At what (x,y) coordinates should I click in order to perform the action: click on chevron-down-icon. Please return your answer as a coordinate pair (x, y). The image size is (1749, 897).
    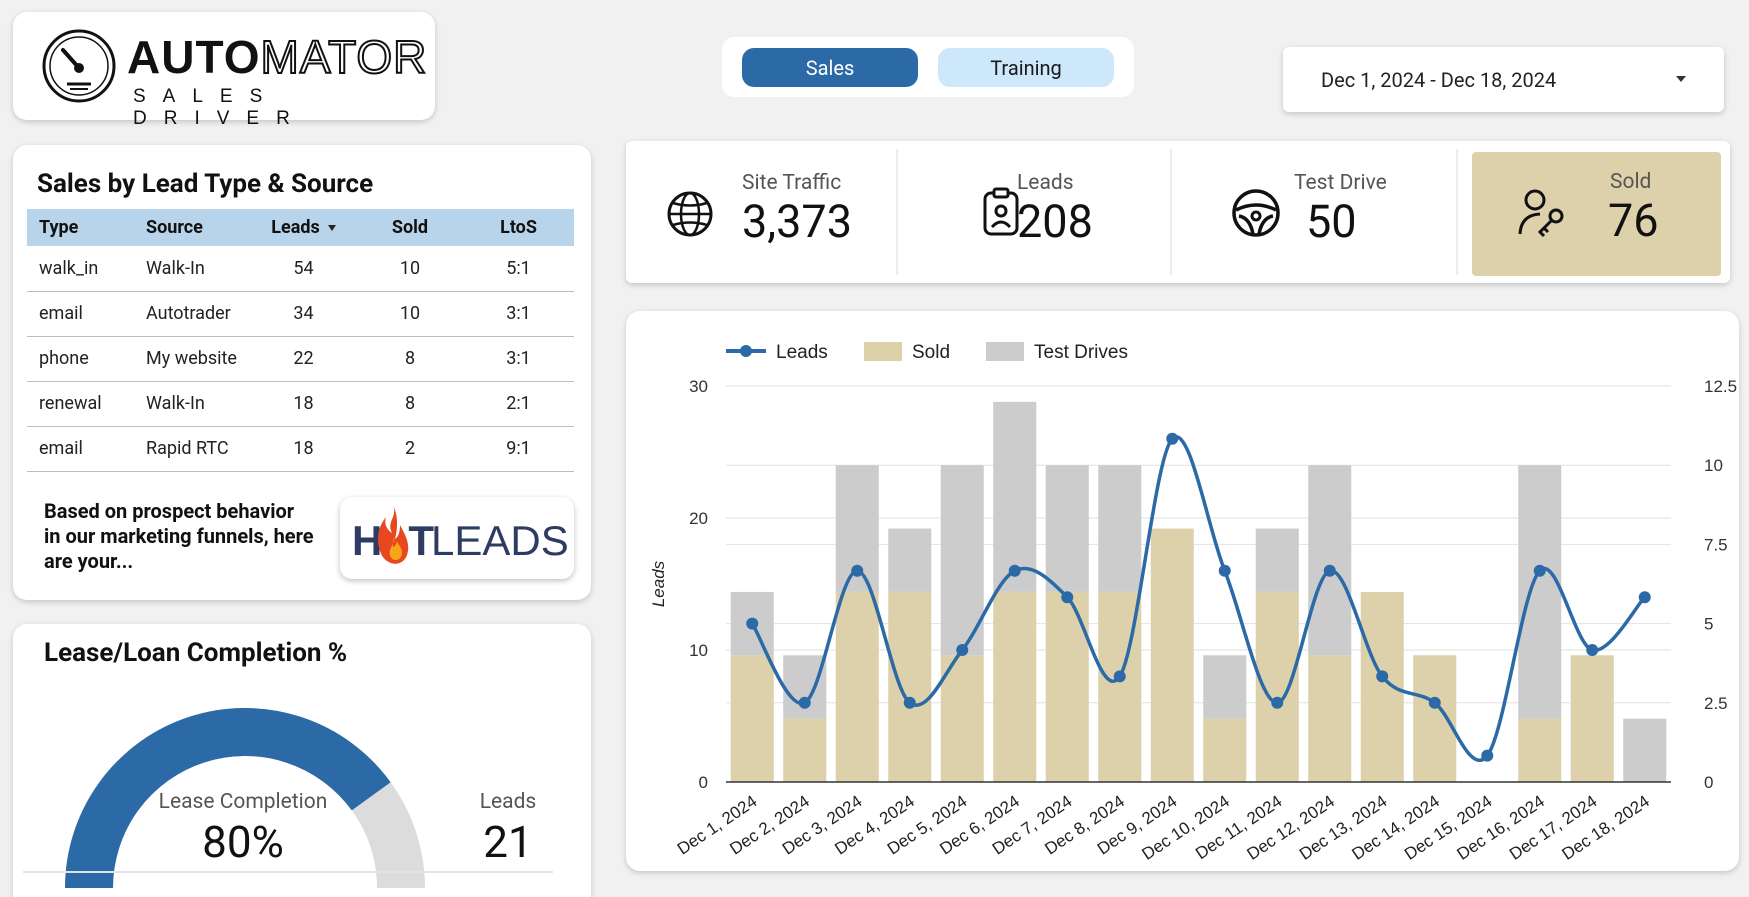
    Looking at the image, I should click on (1681, 79).